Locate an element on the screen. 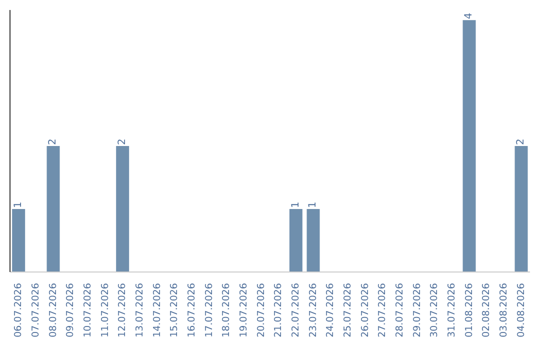 The height and width of the screenshot is (340, 540). x-tick-label: 23.07.2026 is located at coordinates (313, 310).